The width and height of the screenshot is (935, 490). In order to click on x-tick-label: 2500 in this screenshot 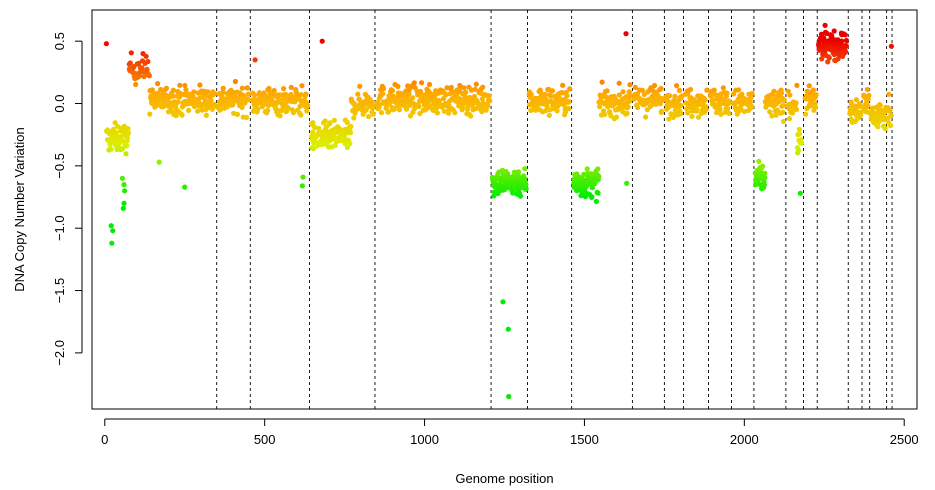, I will do `click(904, 439)`.